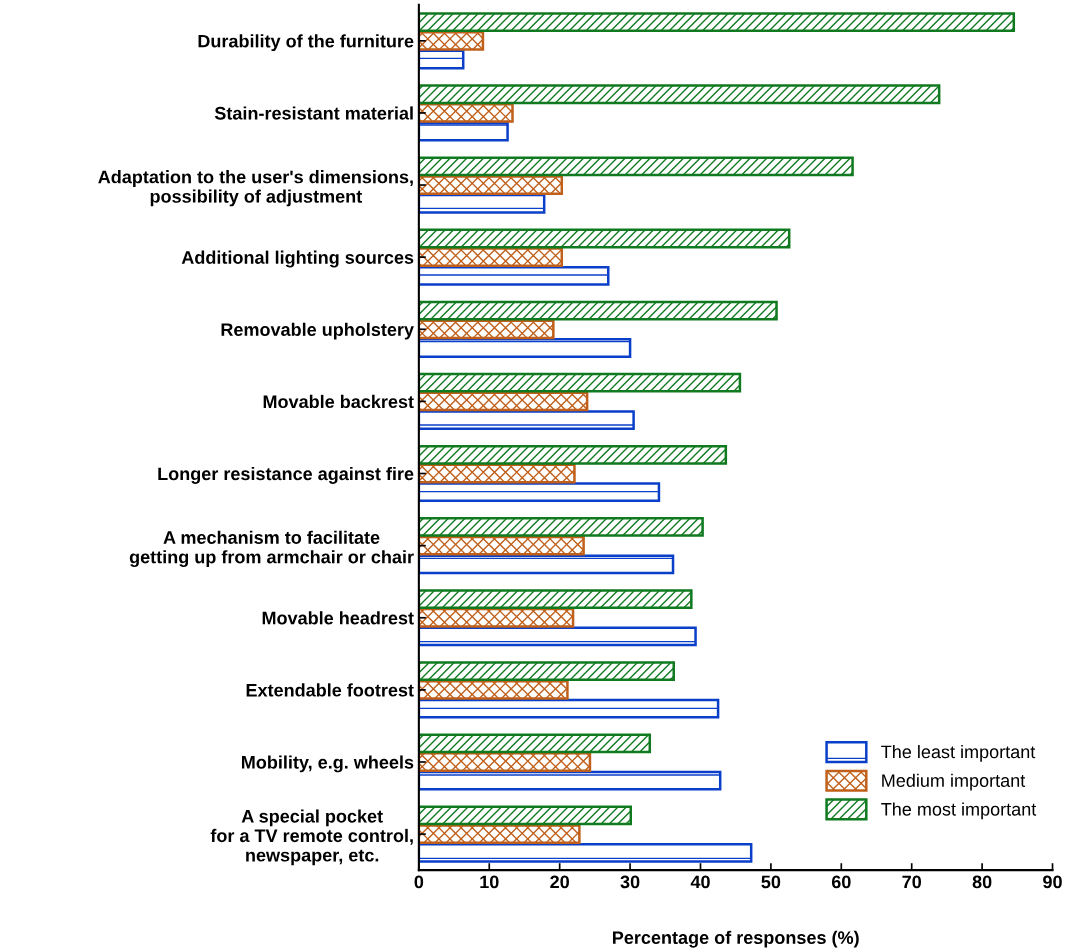  What do you see at coordinates (317, 331) in the screenshot?
I see `y-tick-label: Removable upholstery` at bounding box center [317, 331].